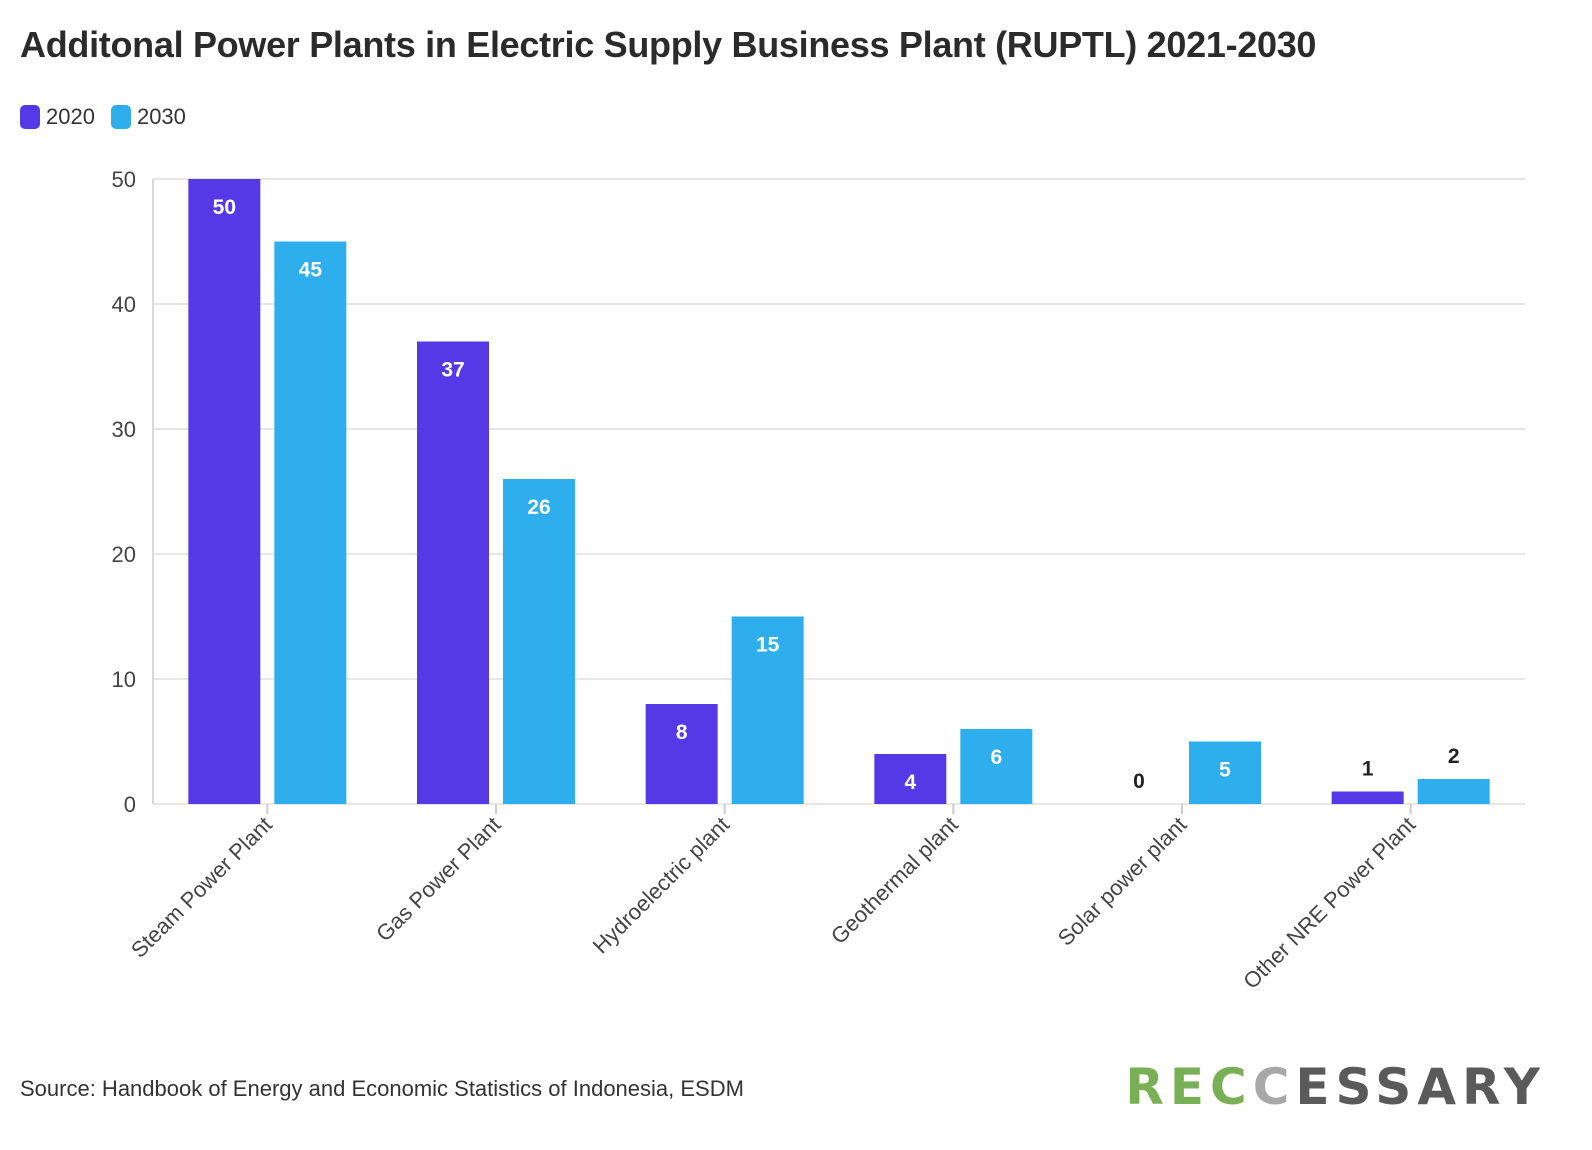 The width and height of the screenshot is (1592, 1150). I want to click on data-label: 37, so click(452, 370).